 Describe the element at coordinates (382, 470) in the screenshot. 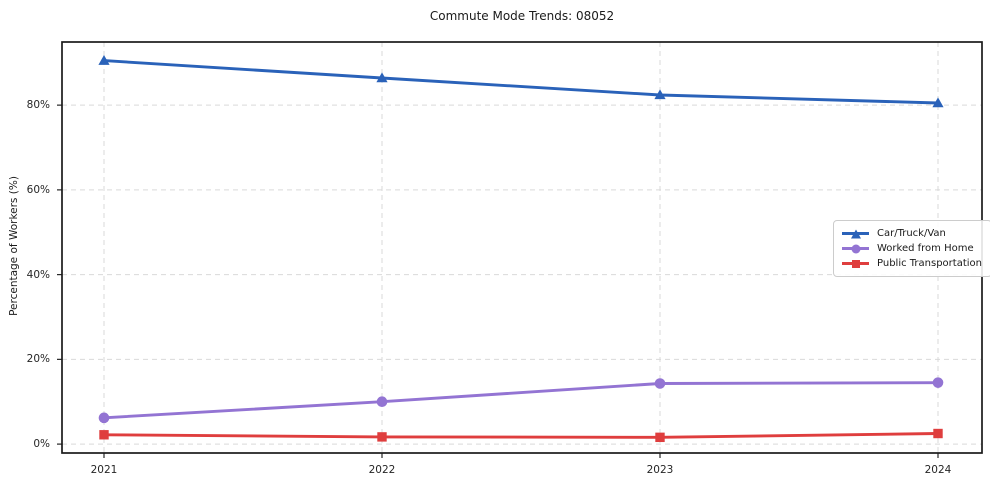

I see `x-tick-label: 2022` at that location.